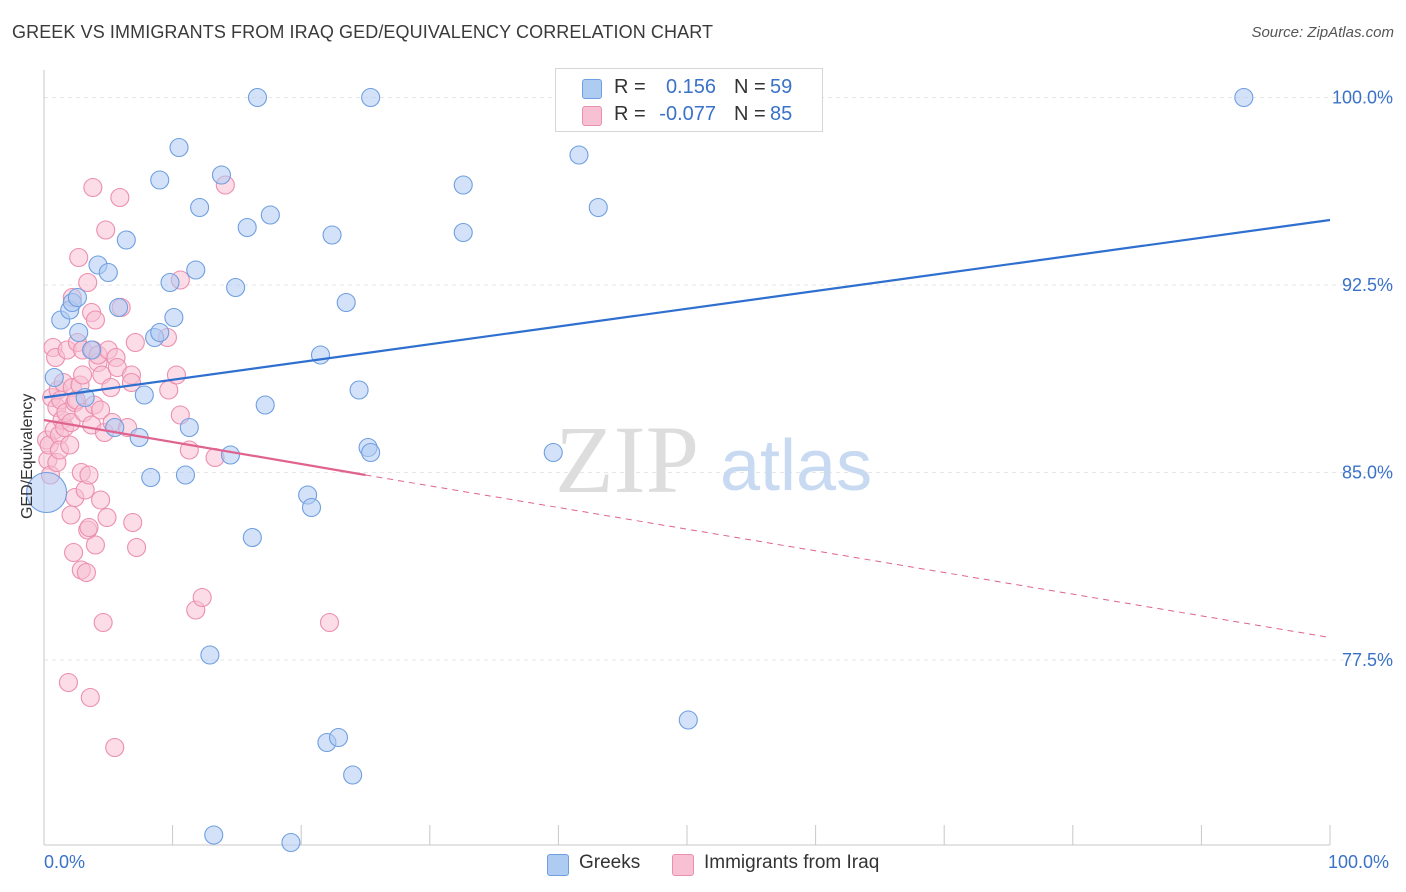  I want to click on stats-legend: R = 0.156 N = 59 R = -0.077 N = 85, so click(689, 100).